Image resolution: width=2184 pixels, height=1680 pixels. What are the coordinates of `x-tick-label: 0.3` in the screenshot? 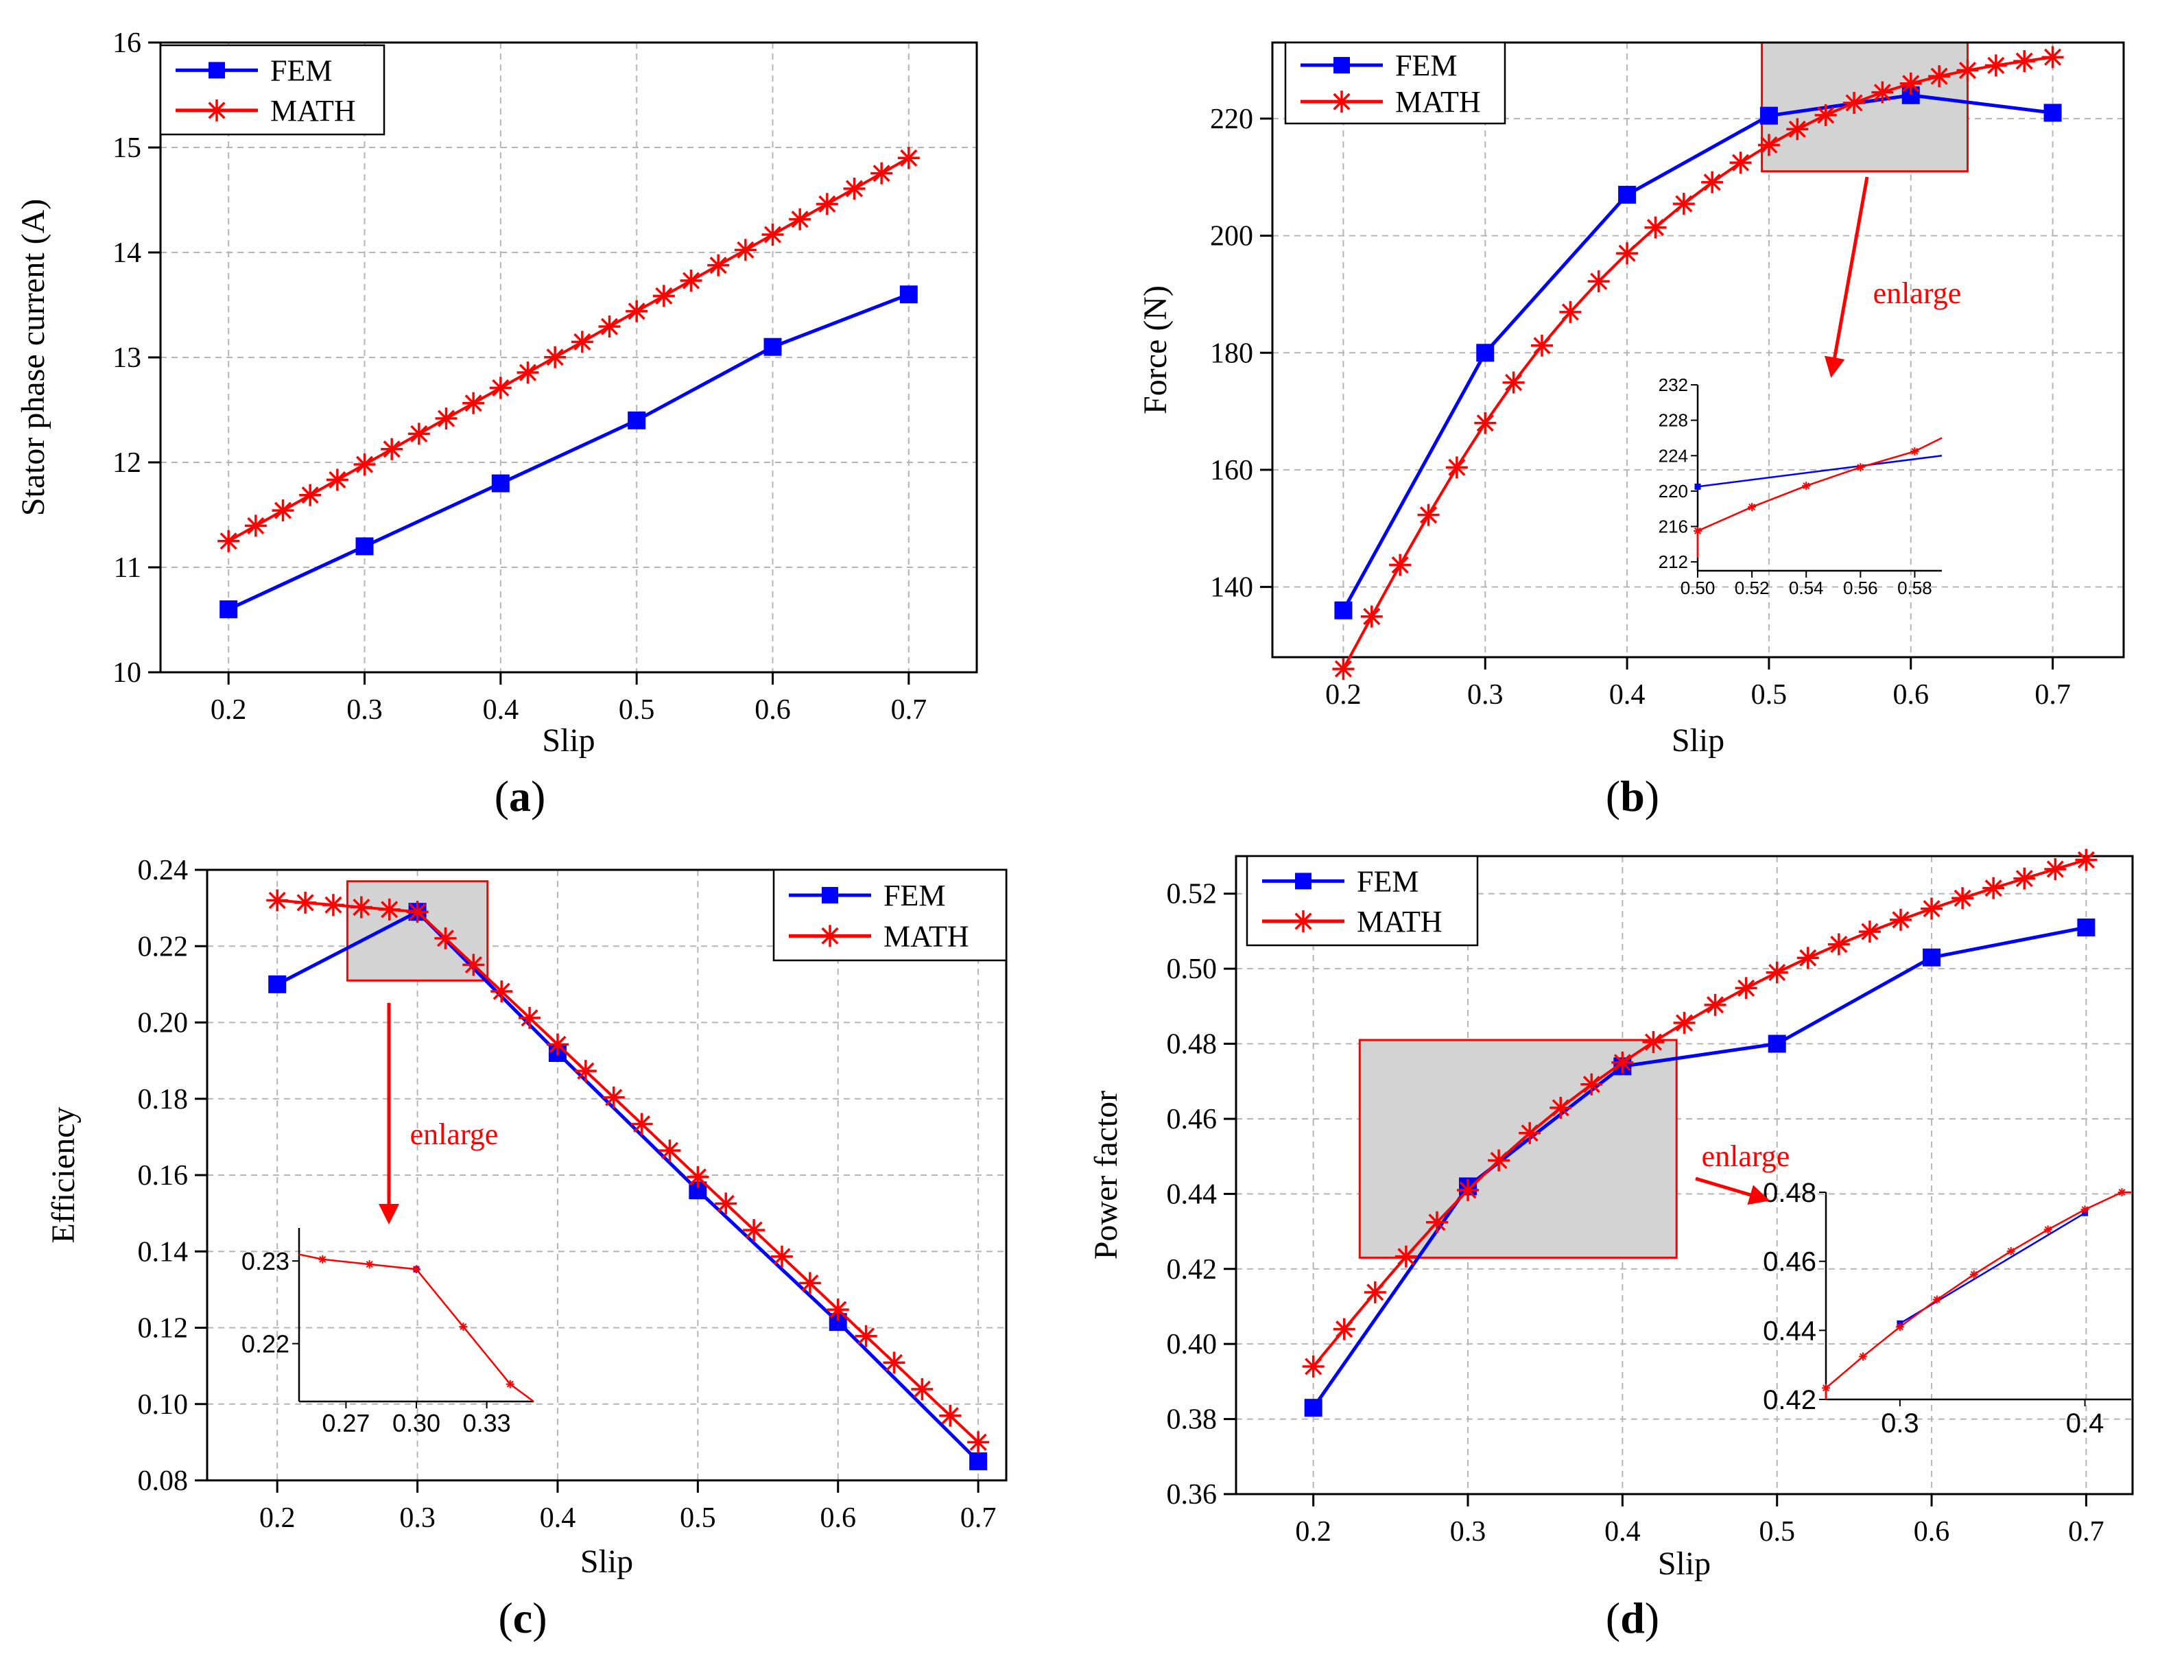 It's located at (1485, 695).